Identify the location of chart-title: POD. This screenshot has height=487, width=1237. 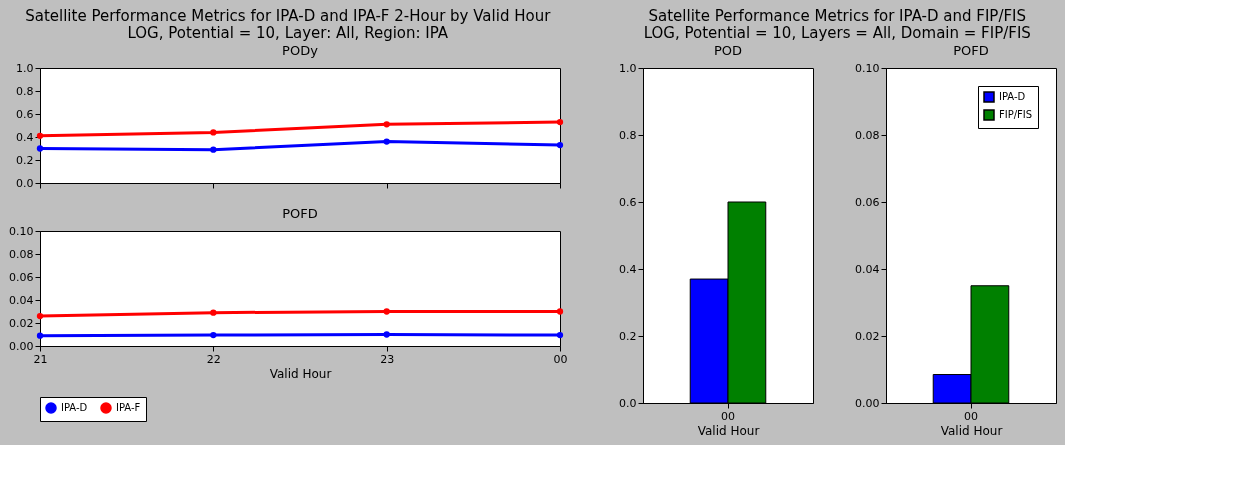
(728, 50).